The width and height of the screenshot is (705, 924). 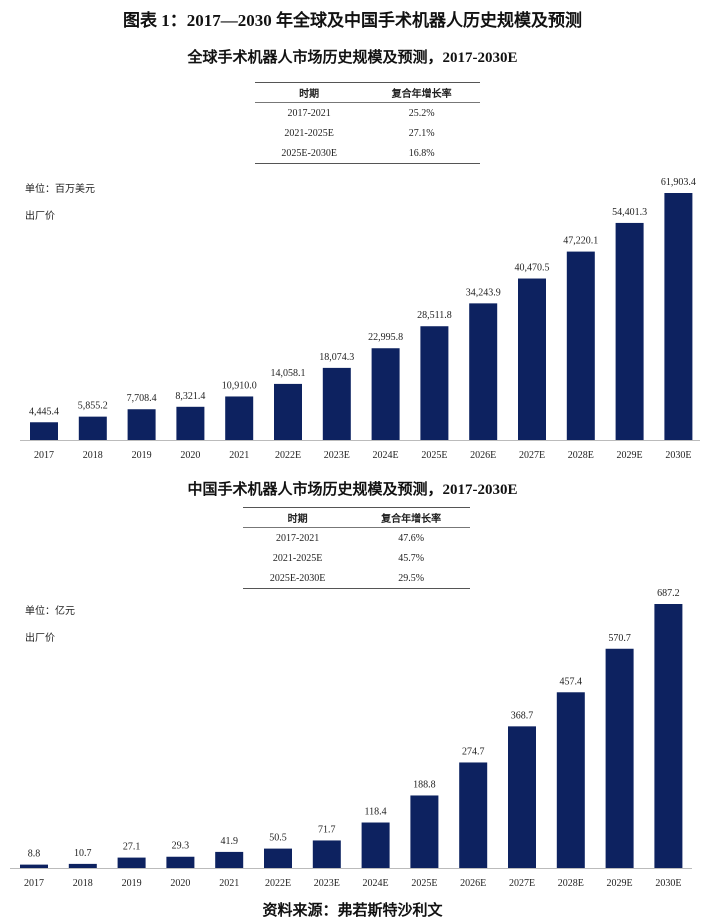 I want to click on data-label: 188.8, so click(x=424, y=784).